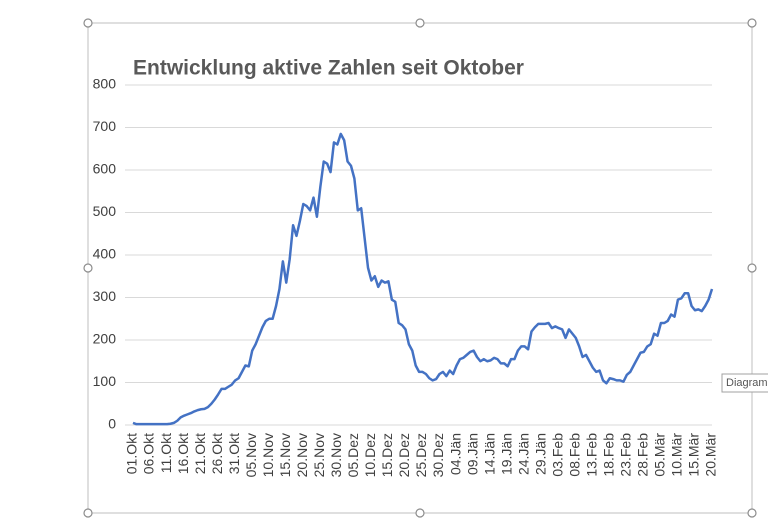 The width and height of the screenshot is (768, 528). What do you see at coordinates (626, 455) in the screenshot?
I see `x-tick-label: 23.Feb` at bounding box center [626, 455].